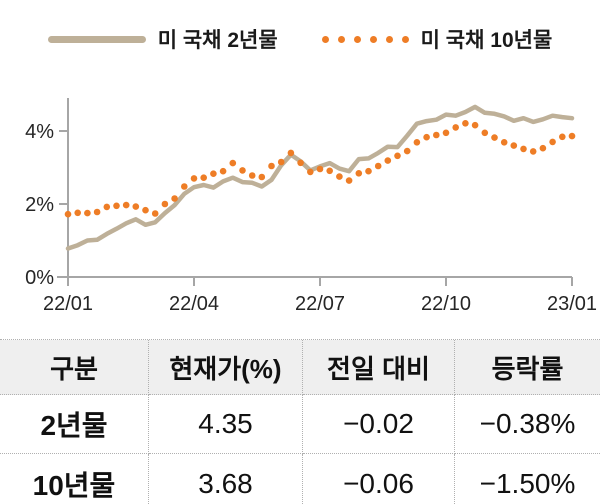 This screenshot has width=600, height=504. What do you see at coordinates (572, 304) in the screenshot?
I see `x-tick-label: 23/01` at bounding box center [572, 304].